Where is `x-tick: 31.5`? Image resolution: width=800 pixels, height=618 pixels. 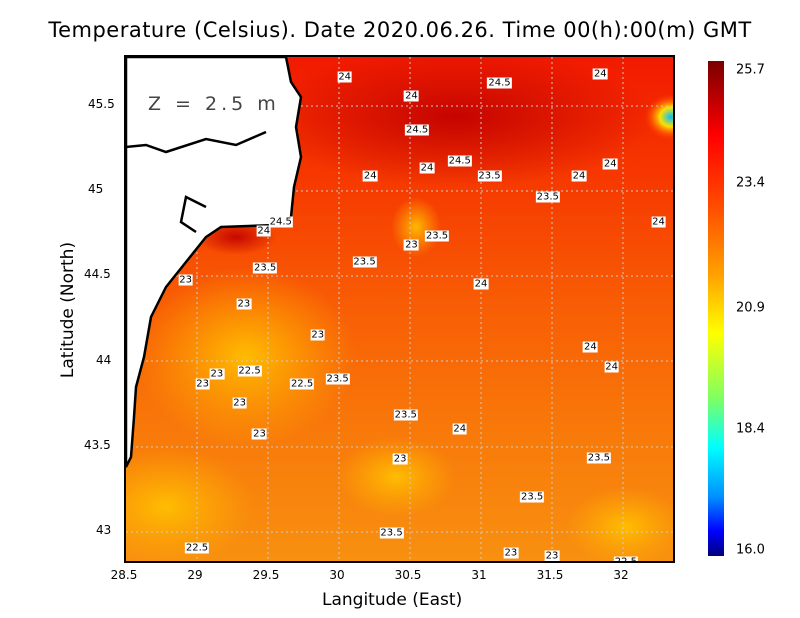 x-tick: 31.5 is located at coordinates (550, 575).